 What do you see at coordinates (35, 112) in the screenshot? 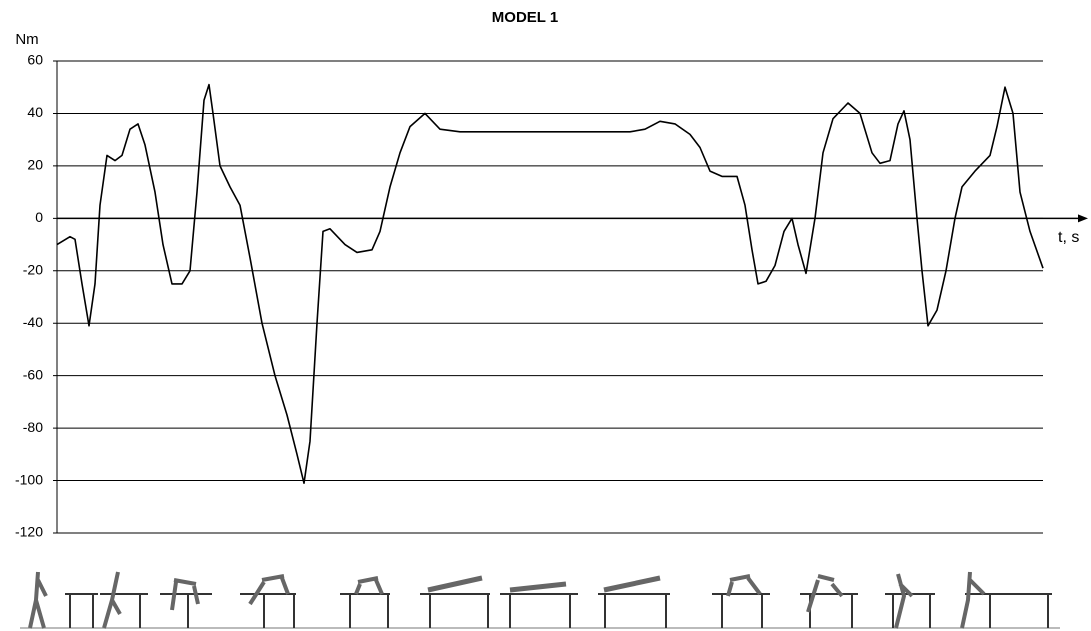
I see `y-tick-label: 40` at bounding box center [35, 112].